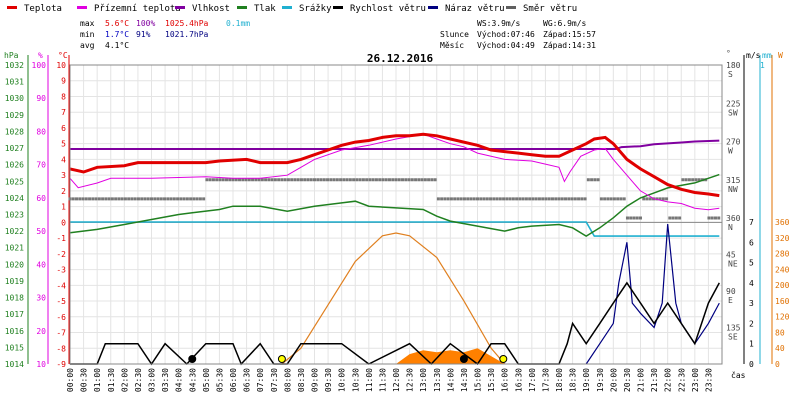 Image resolution: width=800 pixels, height=400 pixels. What do you see at coordinates (238, 23) in the screenshot?
I see `stats-max-rain: 0.1mm` at bounding box center [238, 23].